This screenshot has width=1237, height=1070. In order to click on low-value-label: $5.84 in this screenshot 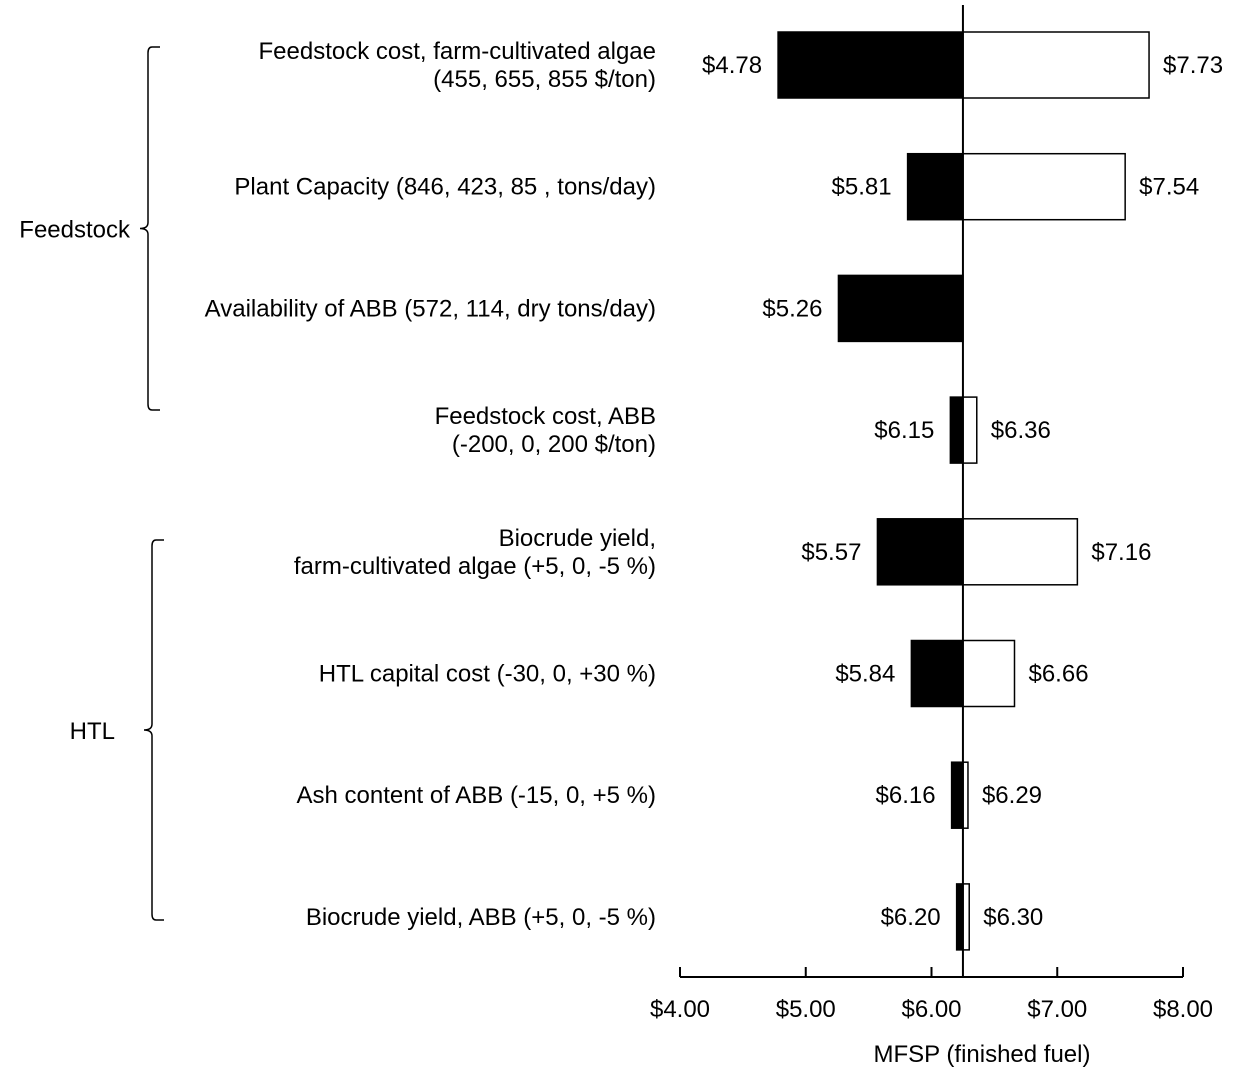, I will do `click(865, 674)`.